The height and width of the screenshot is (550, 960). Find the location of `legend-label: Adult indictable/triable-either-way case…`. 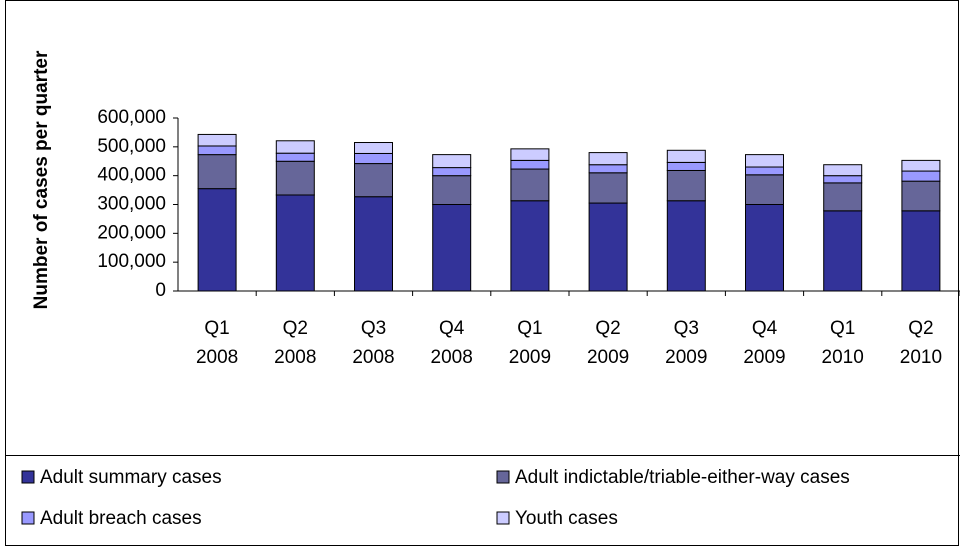

legend-label: Adult indictable/triable-either-way case… is located at coordinates (682, 477).